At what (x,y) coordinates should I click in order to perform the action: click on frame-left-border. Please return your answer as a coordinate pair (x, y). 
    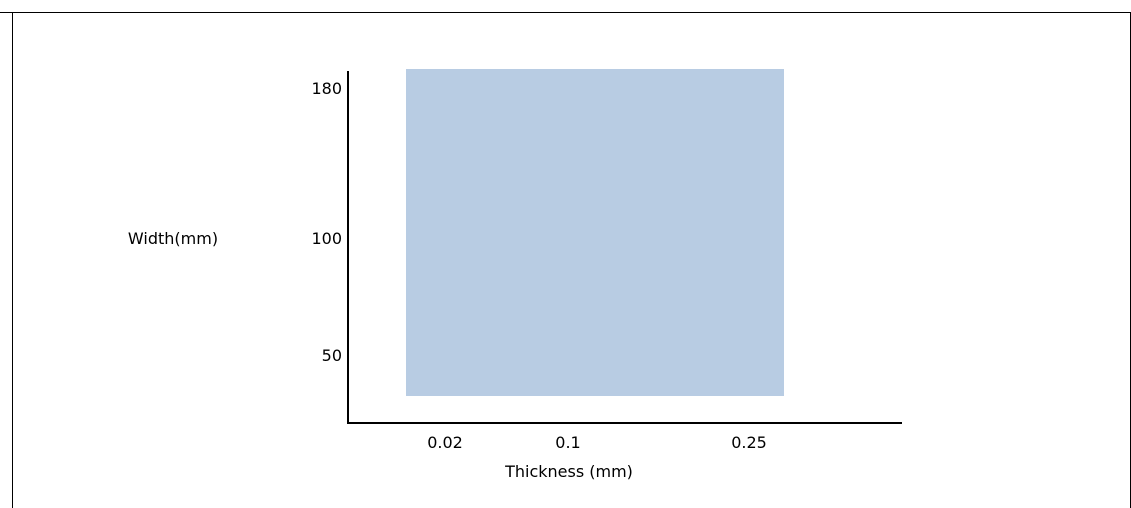
    Looking at the image, I should click on (12, 260).